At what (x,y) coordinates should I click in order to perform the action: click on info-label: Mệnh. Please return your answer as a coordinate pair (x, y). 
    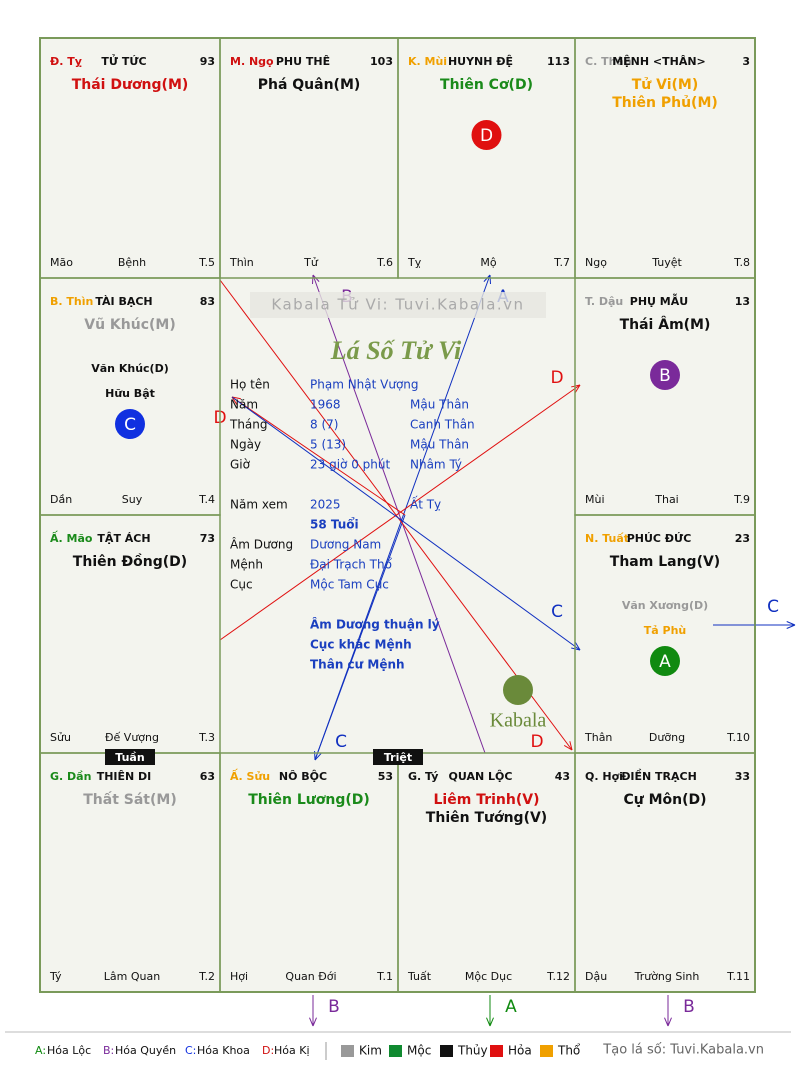
    Looking at the image, I should click on (246, 565).